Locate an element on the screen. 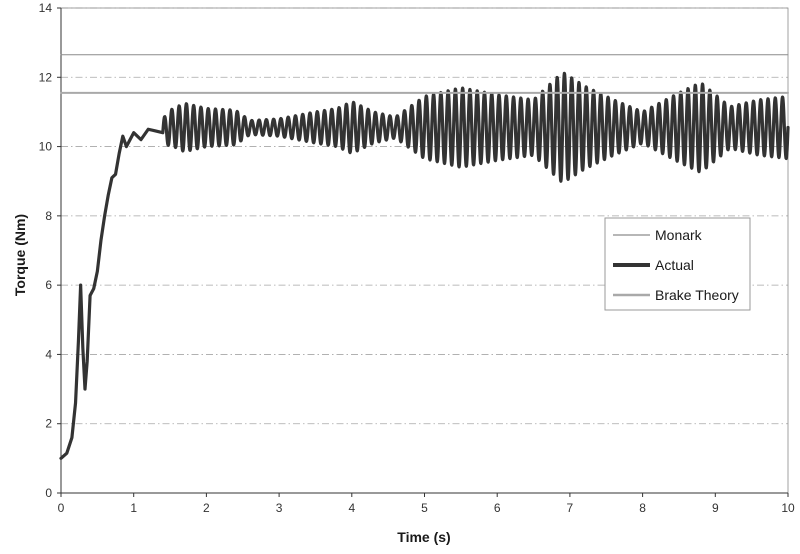  y-tick-label-4: 4 is located at coordinates (48, 354).